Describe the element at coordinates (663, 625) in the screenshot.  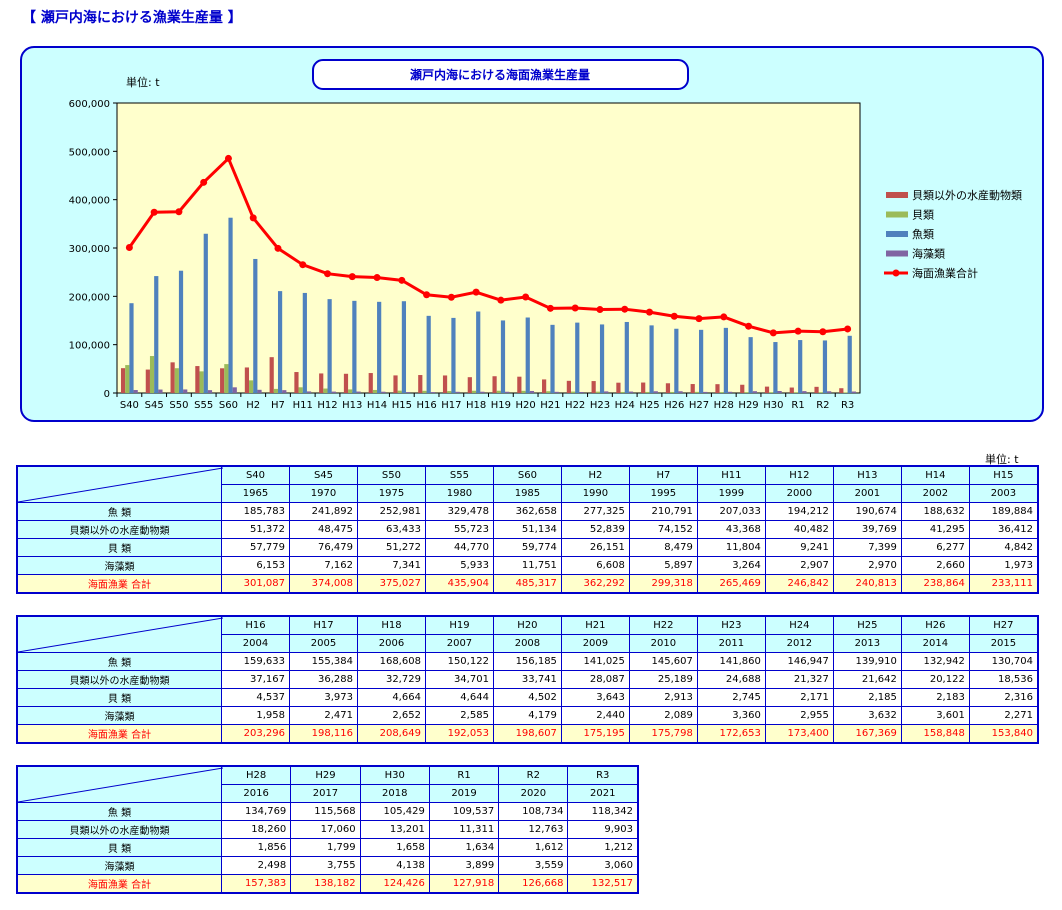
I see `col-era-code: H22` at that location.